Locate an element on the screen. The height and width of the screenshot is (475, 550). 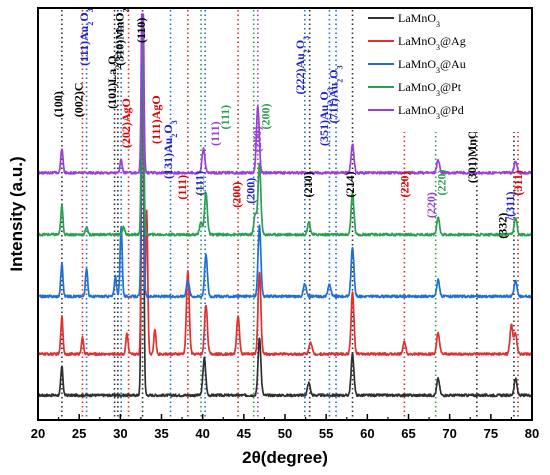
x-tick-label-8: 60 is located at coordinates (367, 433).